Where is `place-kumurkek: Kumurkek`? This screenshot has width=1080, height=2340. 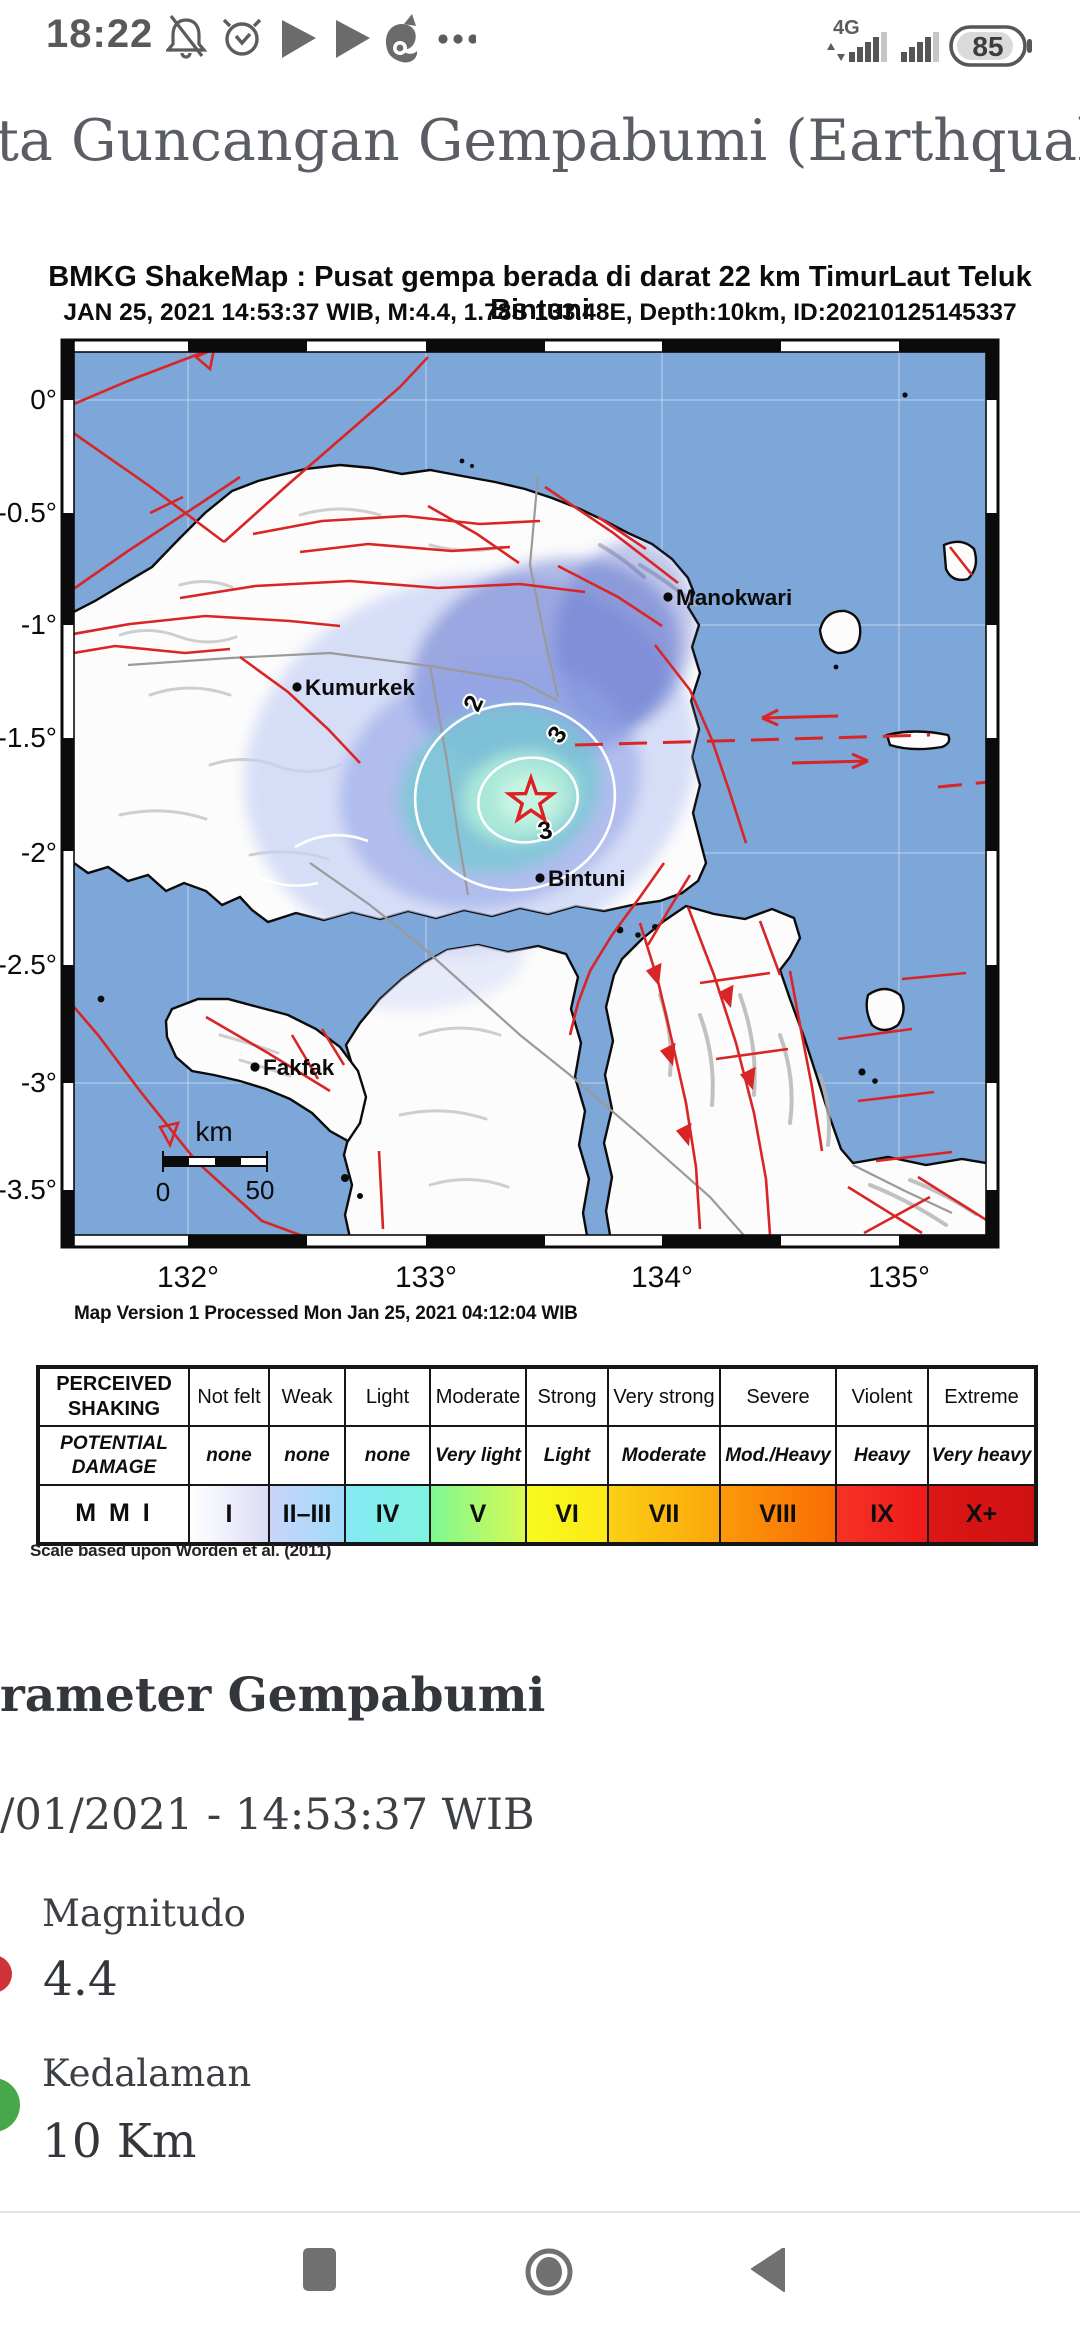 place-kumurkek: Kumurkek is located at coordinates (360, 687).